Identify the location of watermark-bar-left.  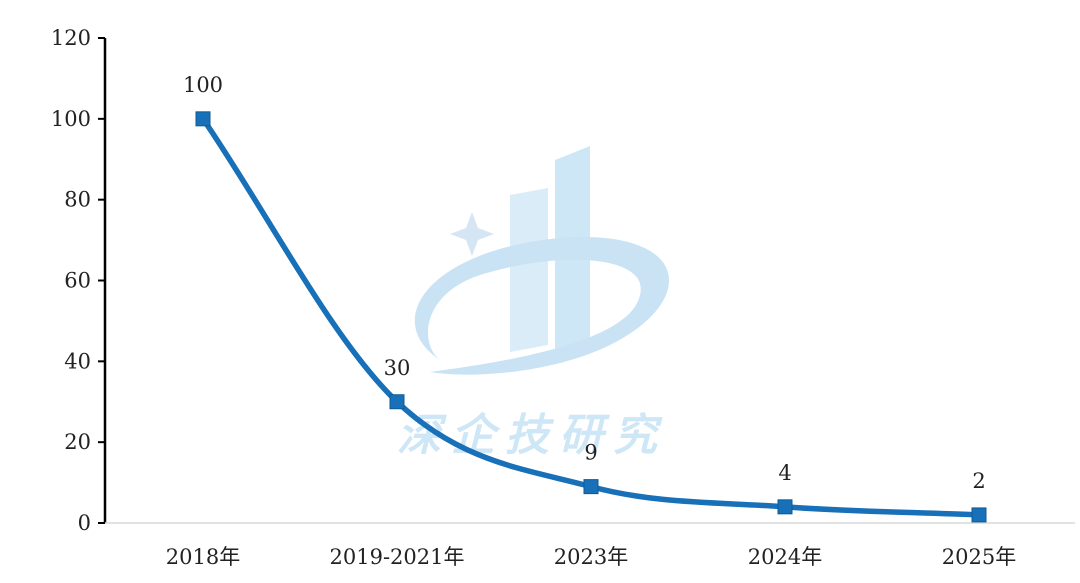
(529, 270).